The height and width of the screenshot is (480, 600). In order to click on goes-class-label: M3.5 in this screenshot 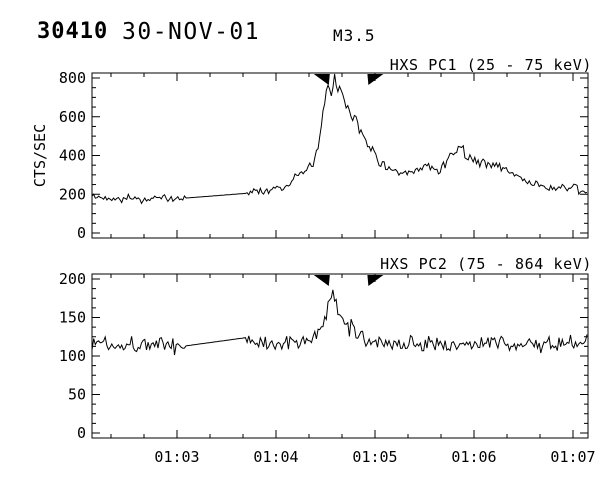, I will do `click(354, 35)`.